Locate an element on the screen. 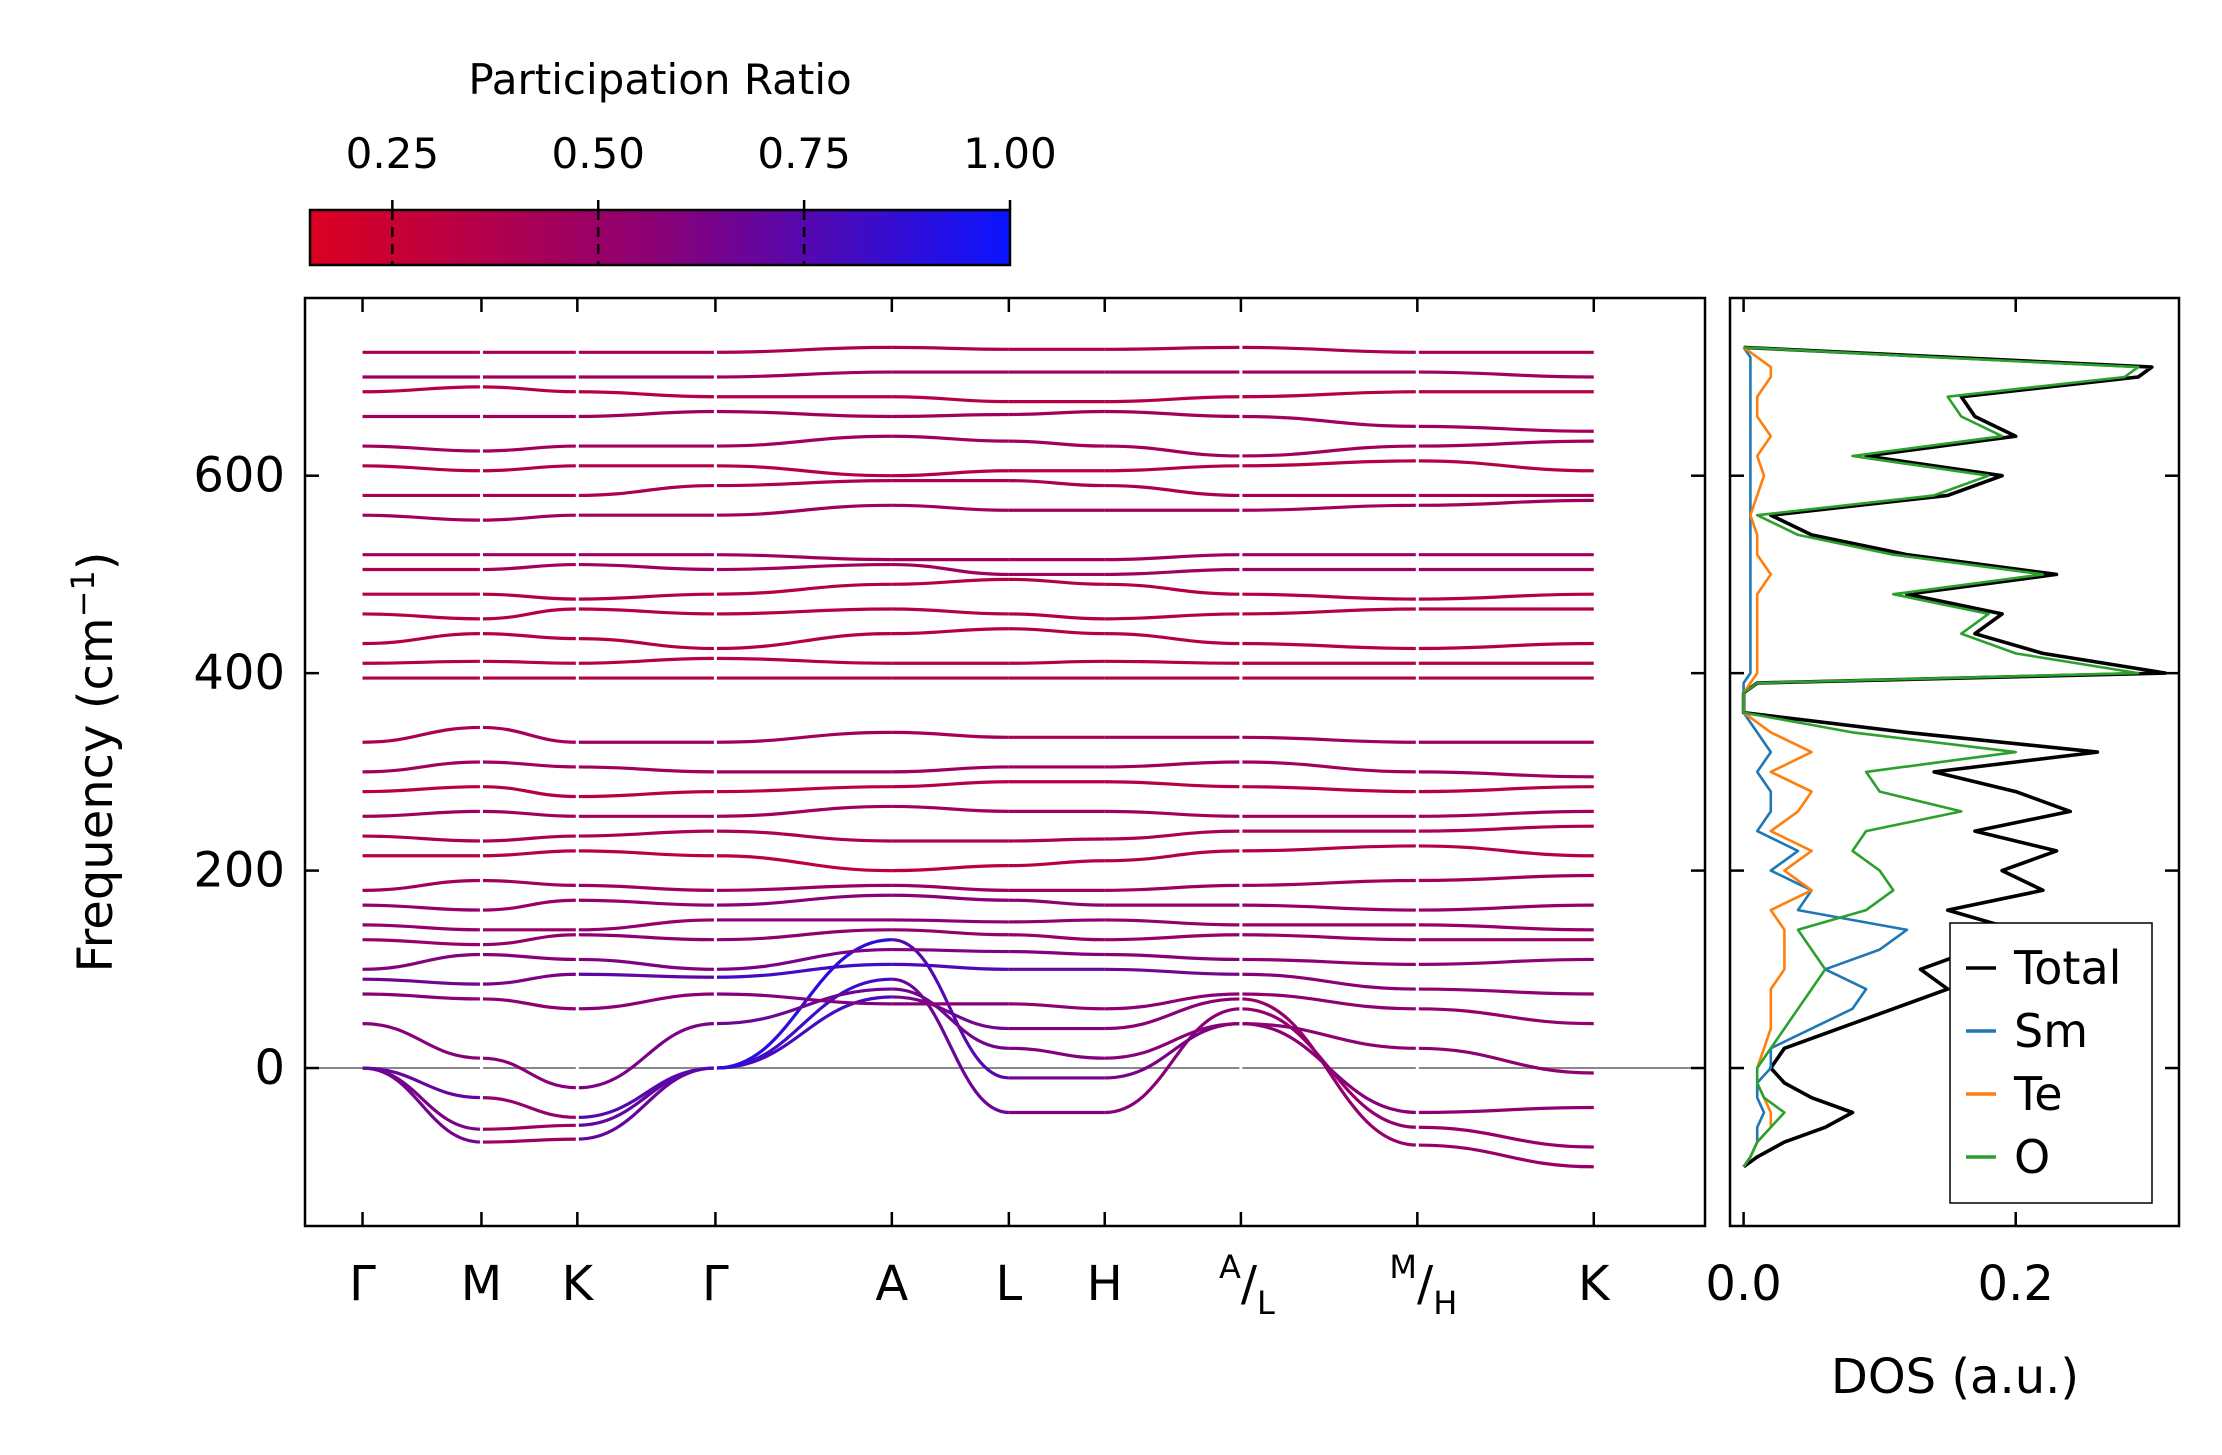 Image resolution: width=2222 pixels, height=1455 pixels. dos-x-tick-label: 0.2 is located at coordinates (2016, 1284).